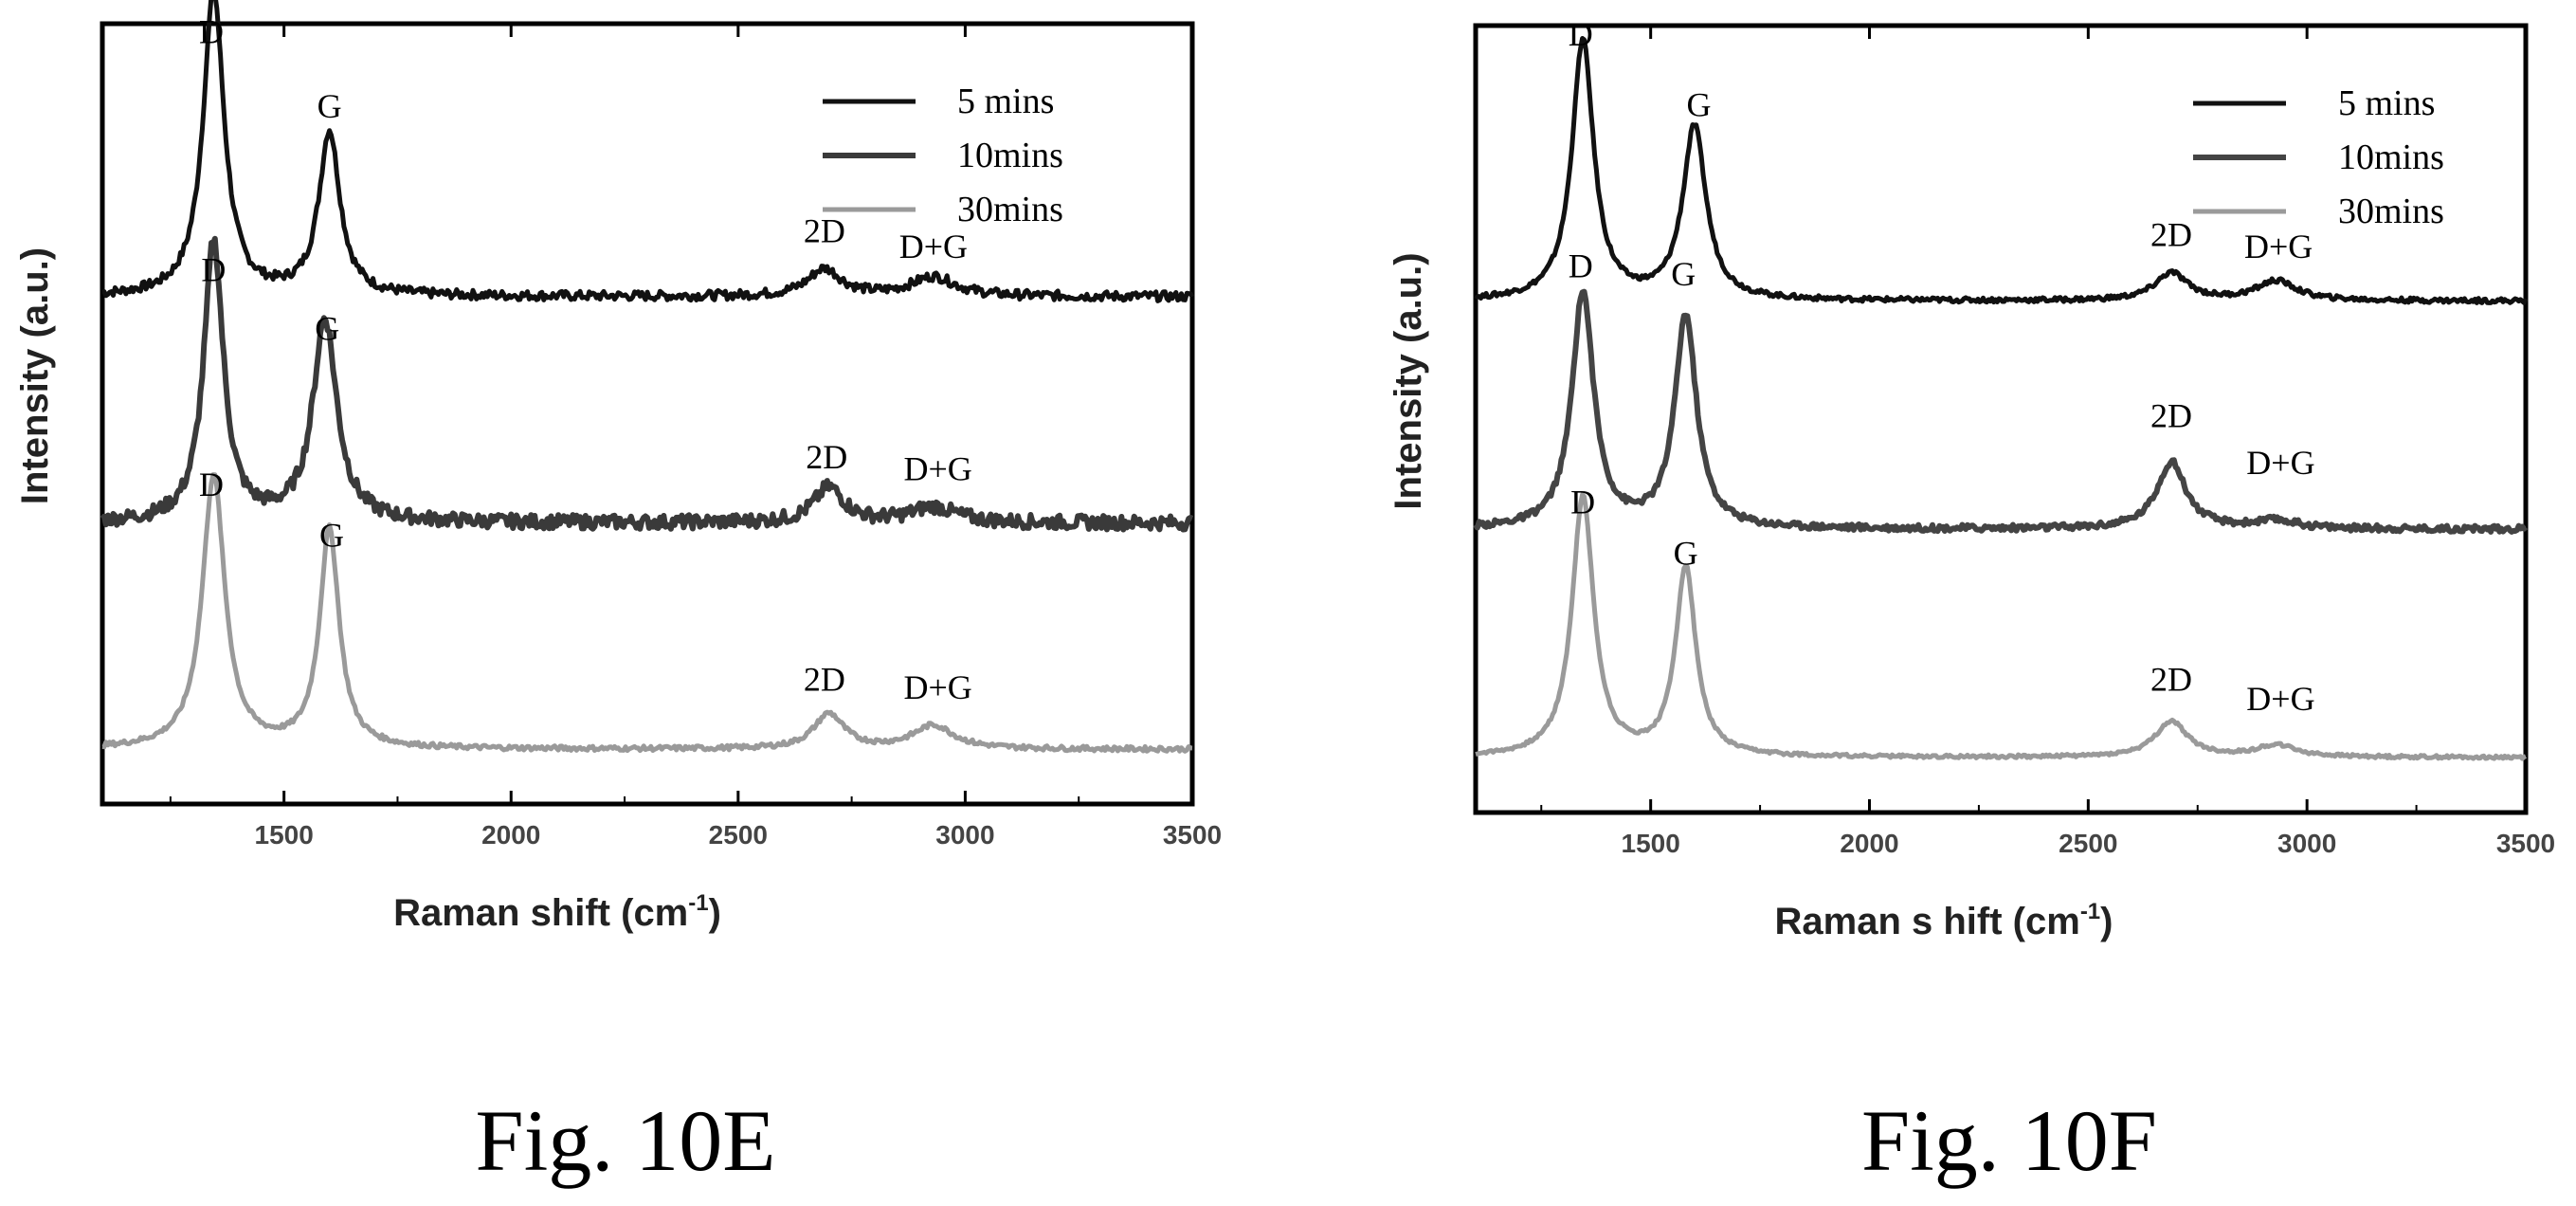 The width and height of the screenshot is (2576, 1206). I want to click on figure-caption-f: Fig. 10F, so click(2009, 1140).